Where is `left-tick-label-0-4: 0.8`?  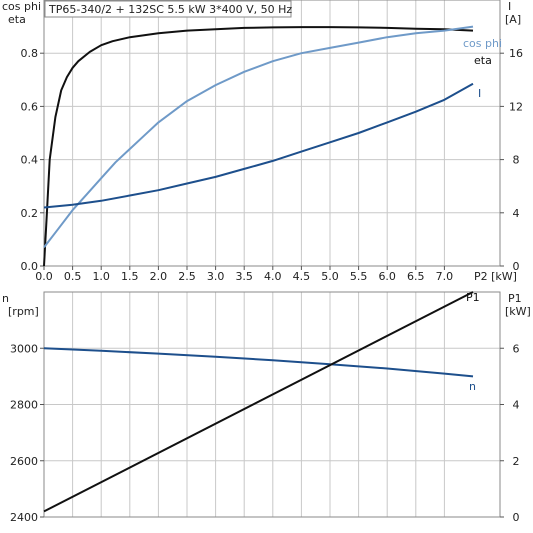
left-tick-label-0-4: 0.8 is located at coordinates (30, 53).